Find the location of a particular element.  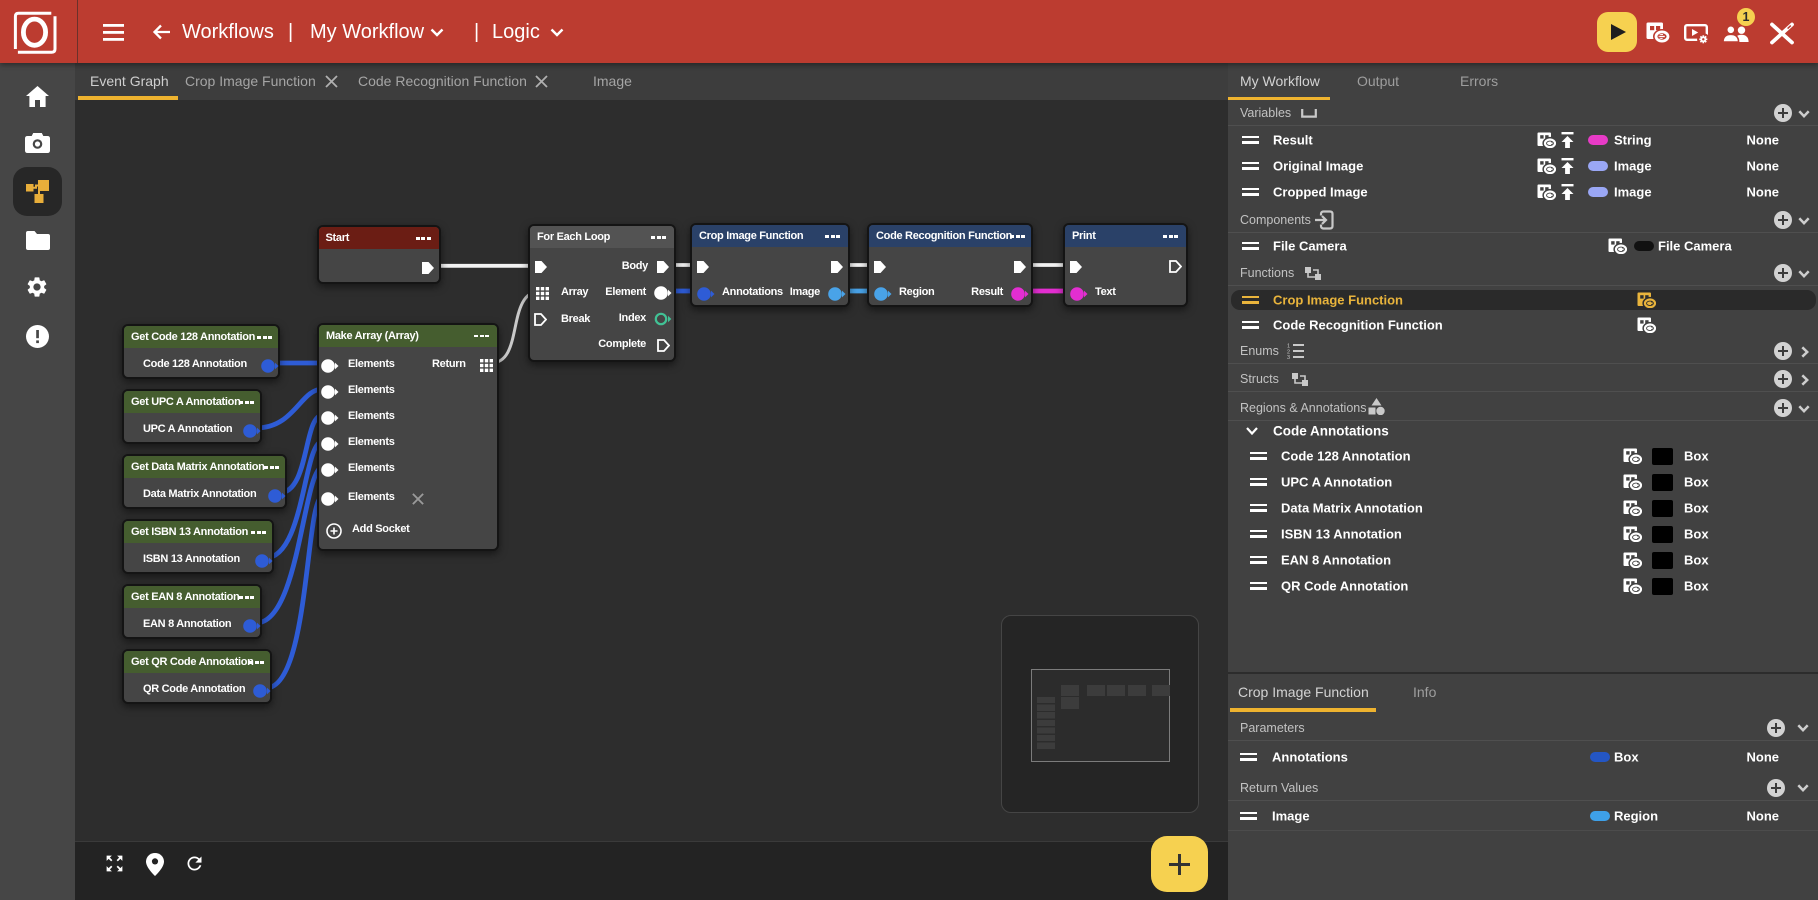

svg-text: 1 is located at coordinates (1288, 347).